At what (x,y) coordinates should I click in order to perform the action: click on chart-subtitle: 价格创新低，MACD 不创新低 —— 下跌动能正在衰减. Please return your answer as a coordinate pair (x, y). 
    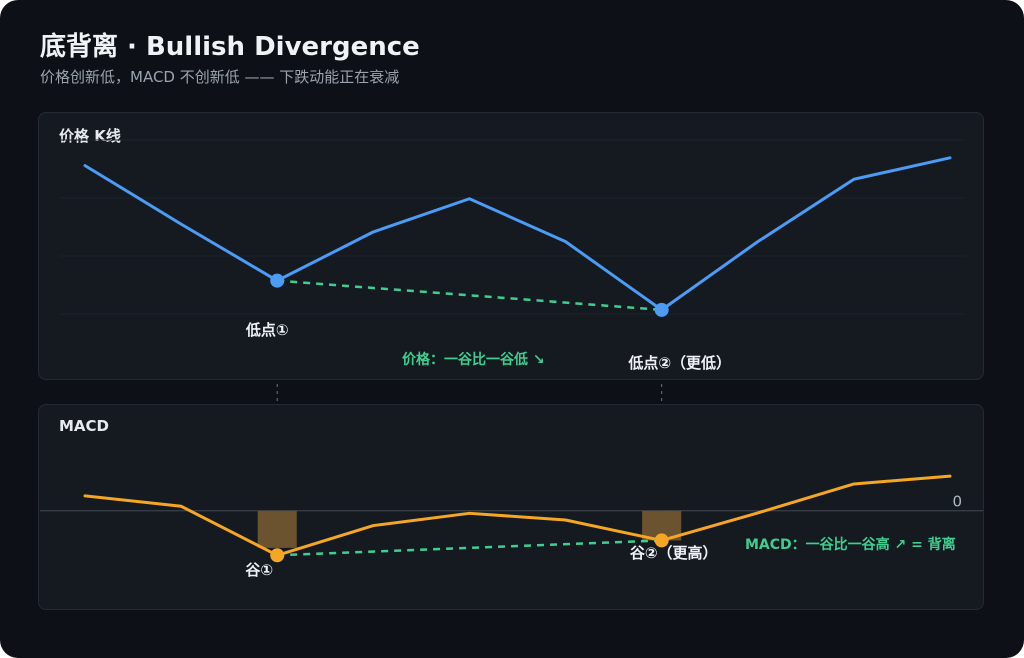
    Looking at the image, I should click on (220, 77).